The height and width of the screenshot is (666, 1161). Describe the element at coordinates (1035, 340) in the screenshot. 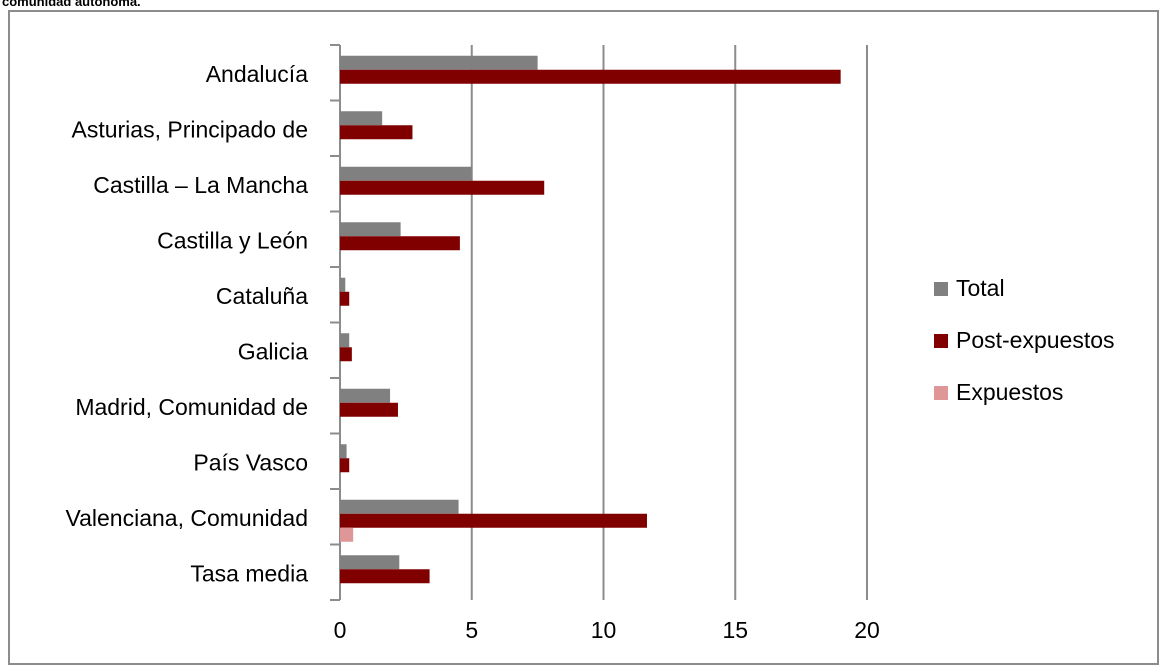

I see `legend-label: Post-expuestos` at that location.